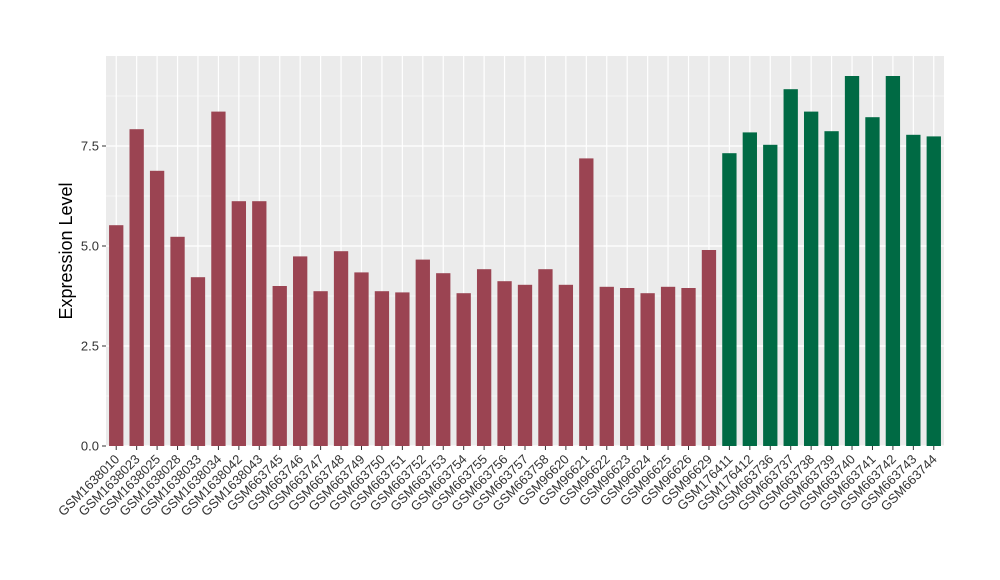 The height and width of the screenshot is (580, 1000). Describe the element at coordinates (90, 246) in the screenshot. I see `y-tick-label: 5.0` at that location.